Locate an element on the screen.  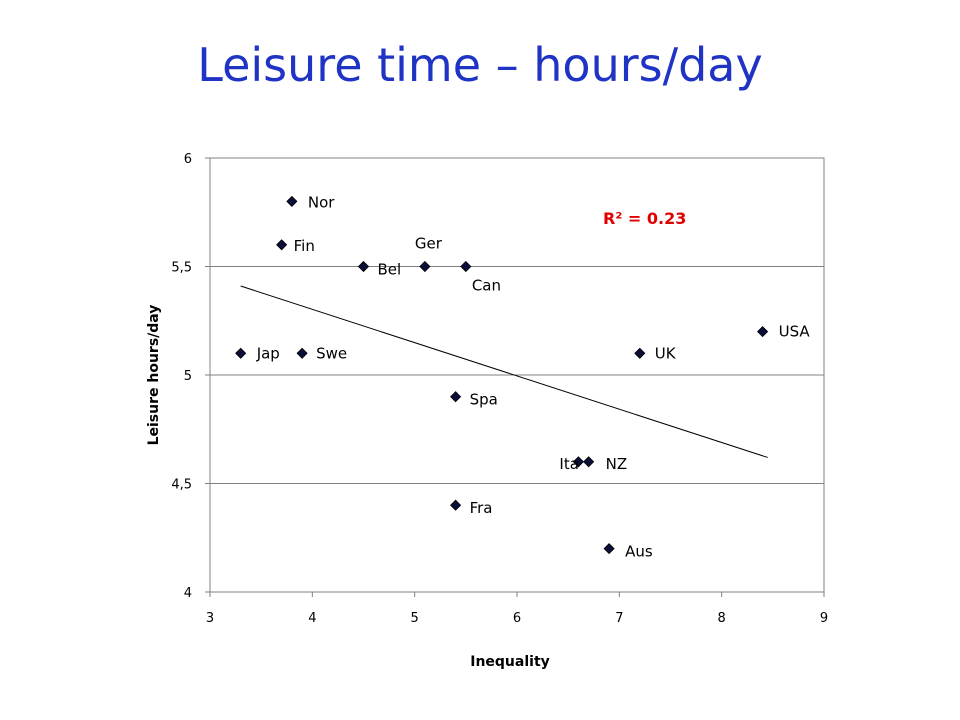
x-tick-label: 5 is located at coordinates (415, 618).